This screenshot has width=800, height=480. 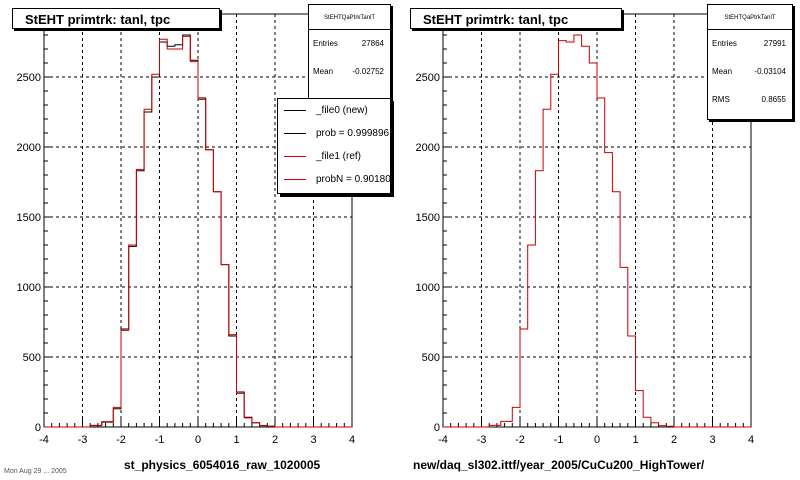 What do you see at coordinates (482, 440) in the screenshot?
I see `right-x-tick-label: -3` at bounding box center [482, 440].